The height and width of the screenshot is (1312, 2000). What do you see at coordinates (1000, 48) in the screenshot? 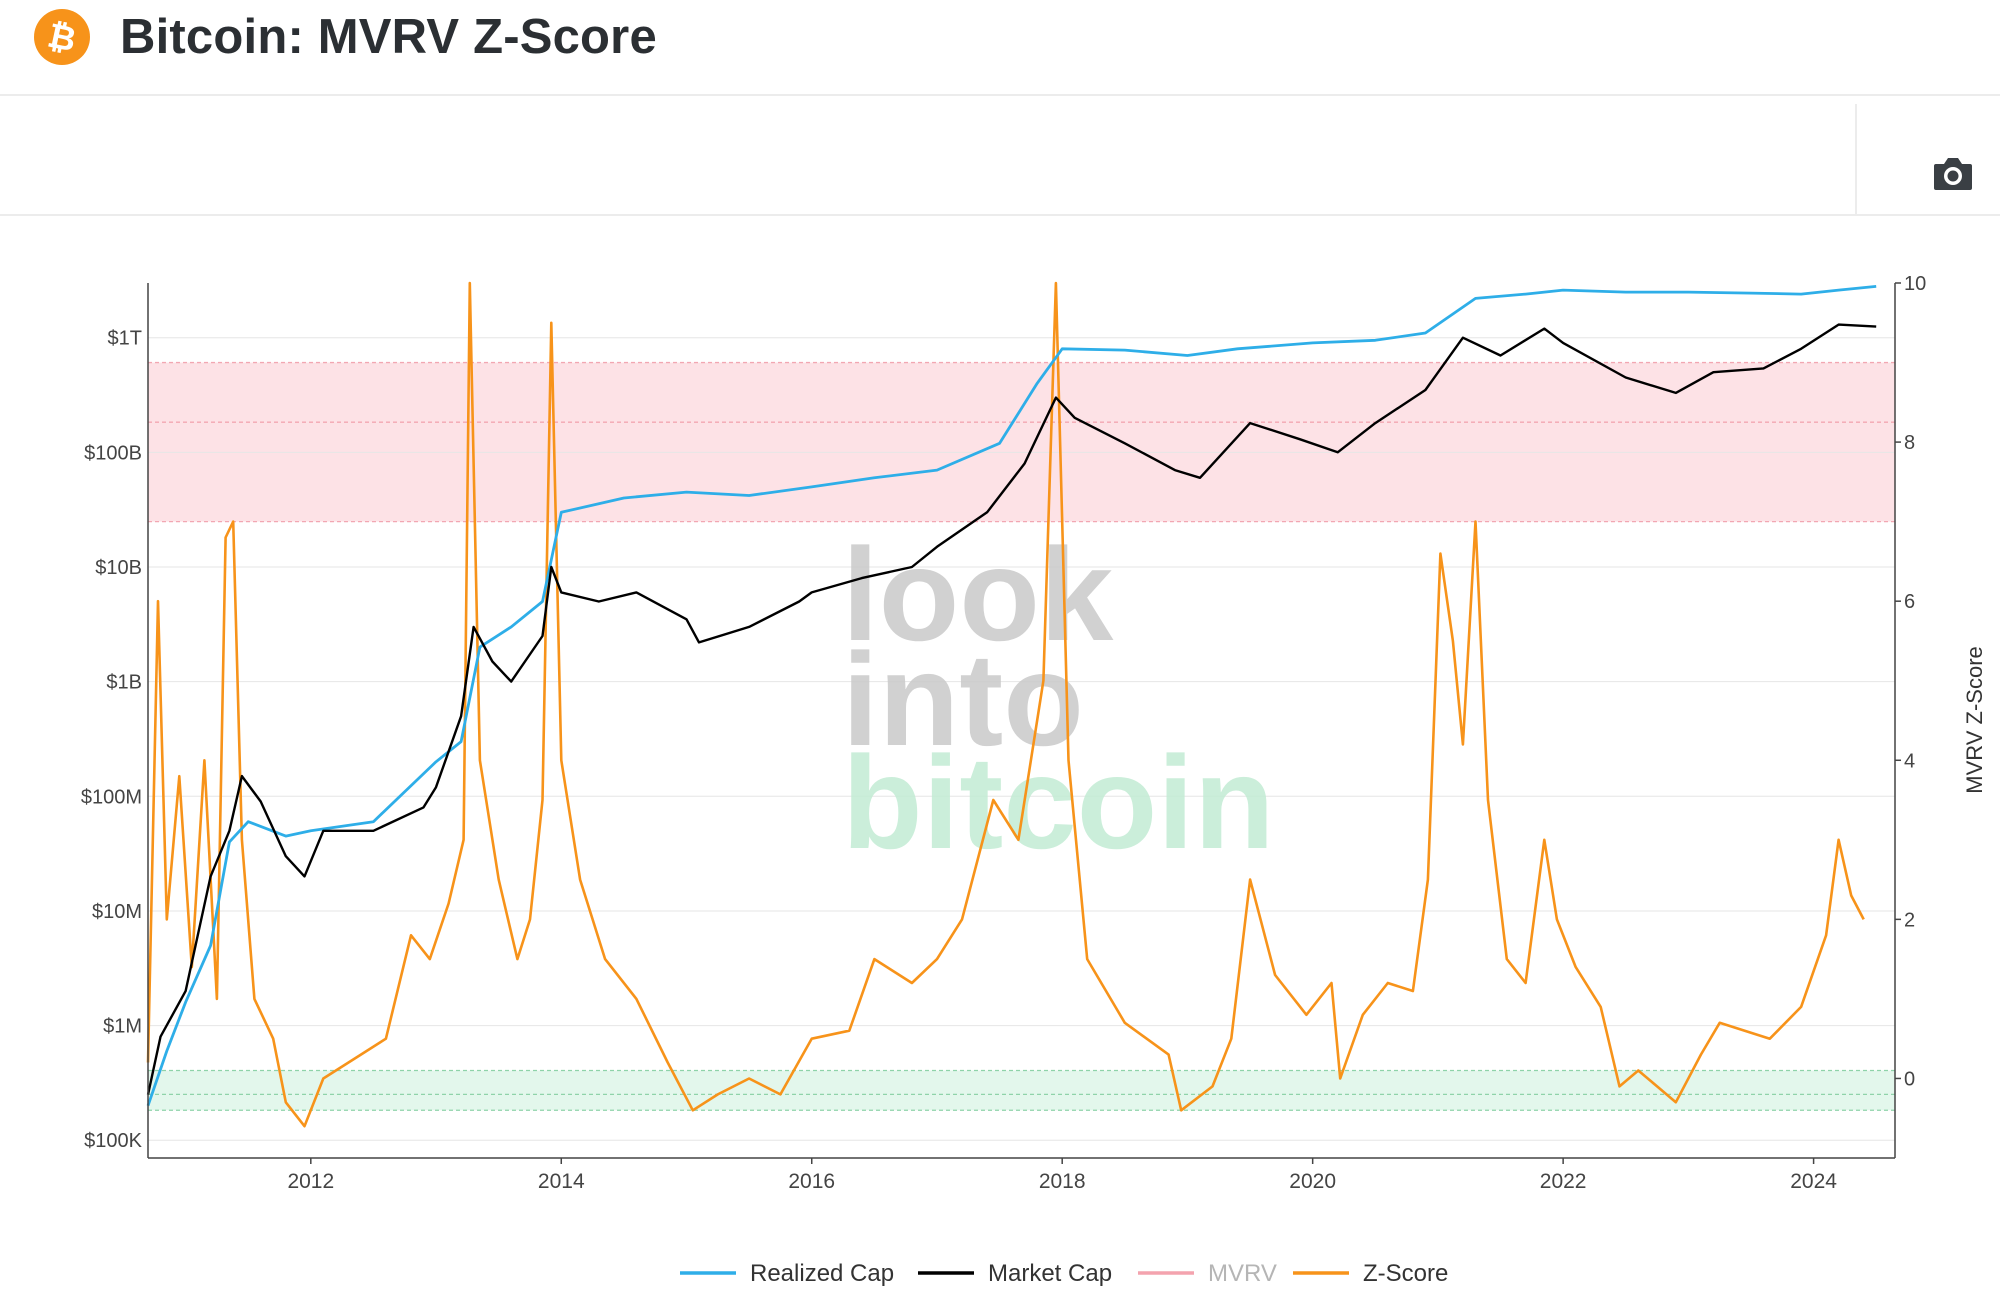
I see `page-header: ₿ Bitcoin: MVRV Z-Score` at bounding box center [1000, 48].